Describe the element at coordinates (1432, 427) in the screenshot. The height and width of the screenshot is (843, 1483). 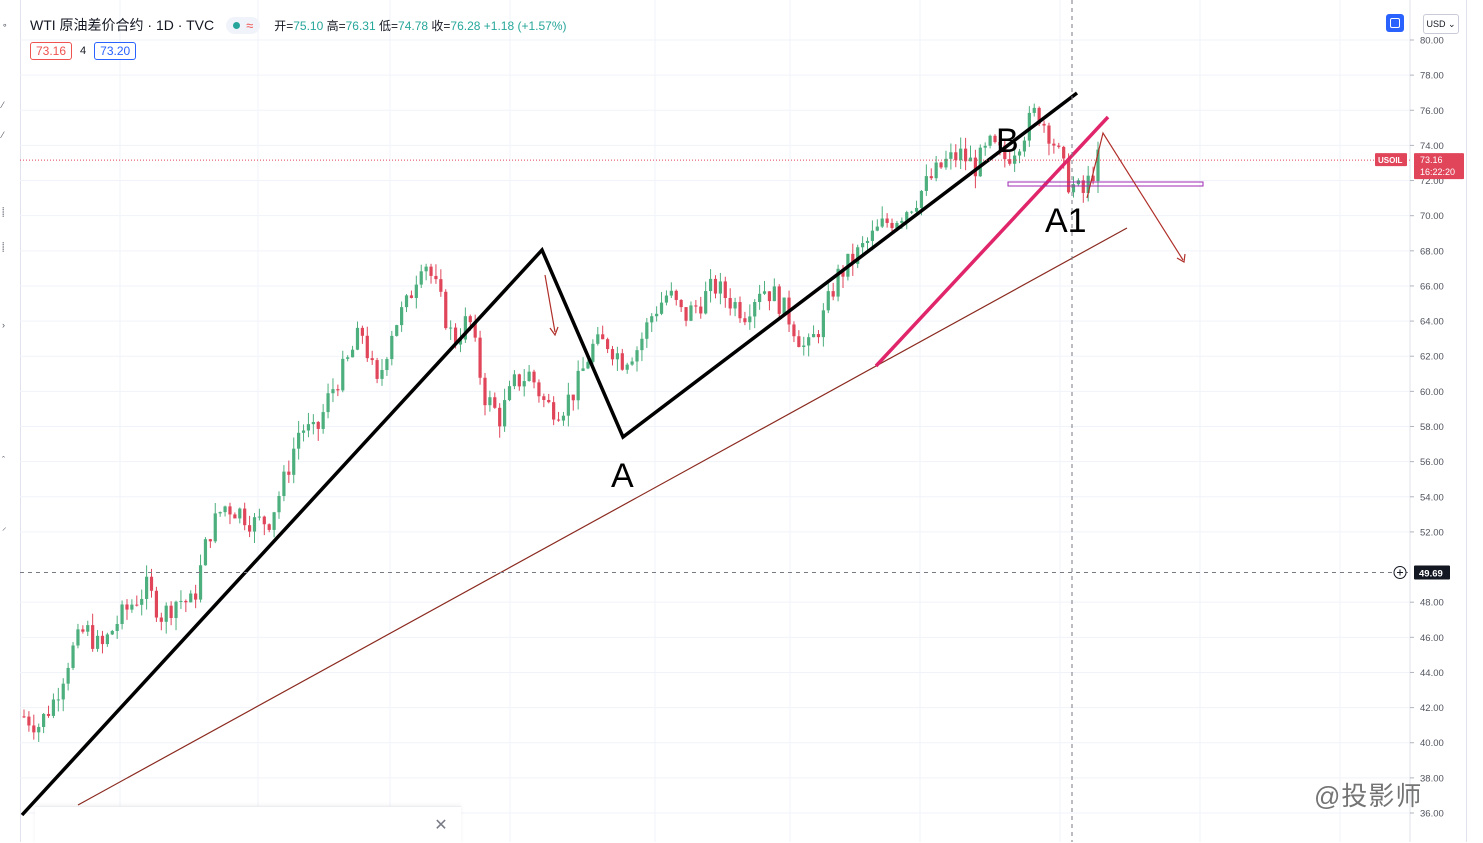
I see `price-tick-label: 58.00` at that location.